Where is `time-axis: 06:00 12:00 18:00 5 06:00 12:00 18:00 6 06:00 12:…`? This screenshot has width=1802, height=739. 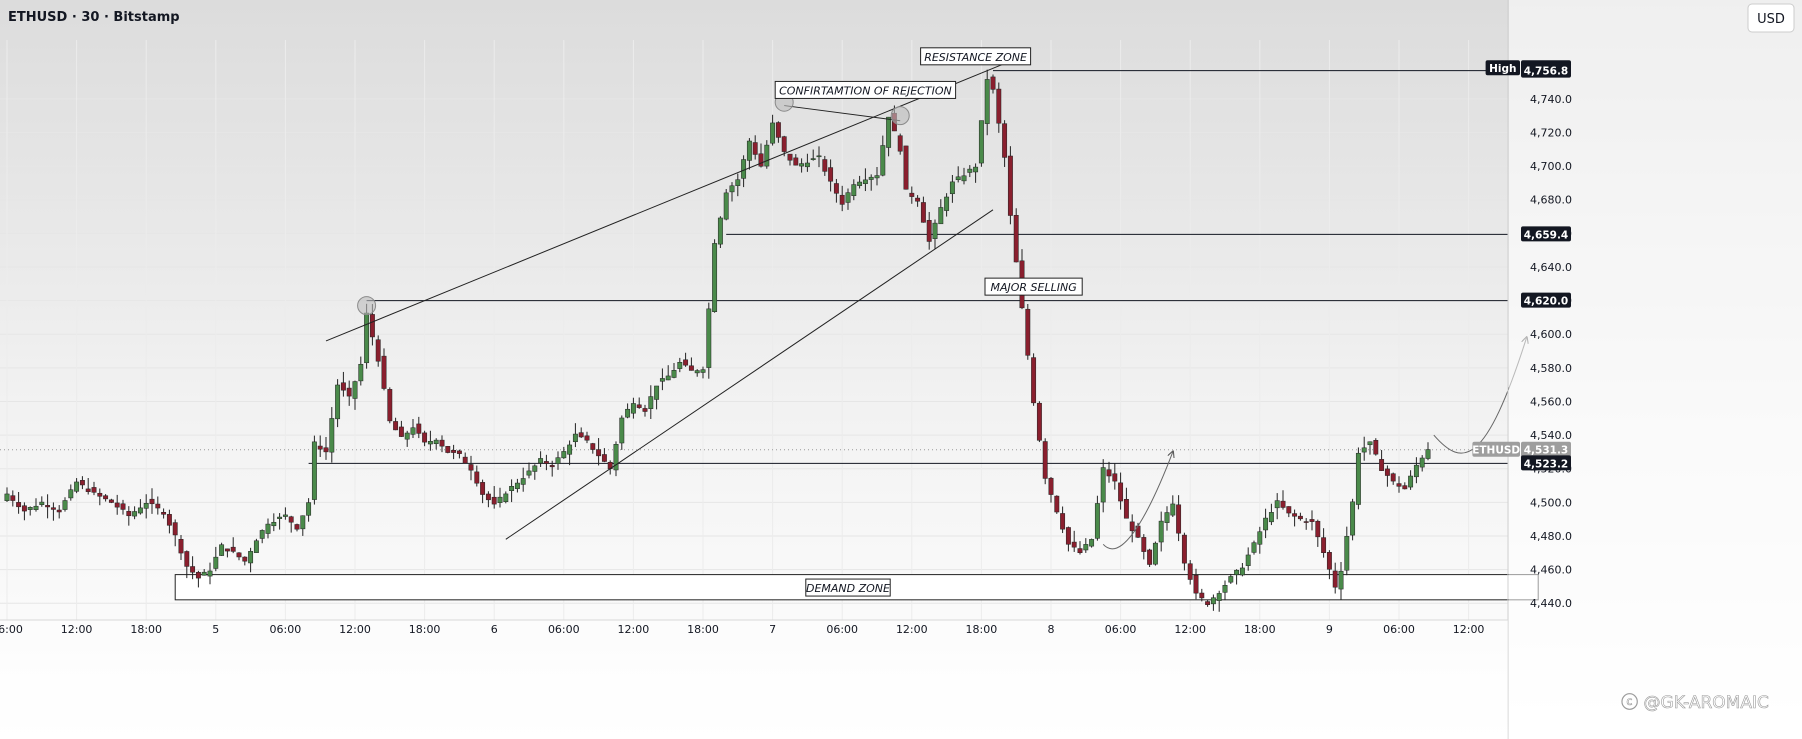
time-axis: 06:00 12:00 18:00 5 06:00 12:00 18:00 6 06:00 12:… is located at coordinates (754, 679).